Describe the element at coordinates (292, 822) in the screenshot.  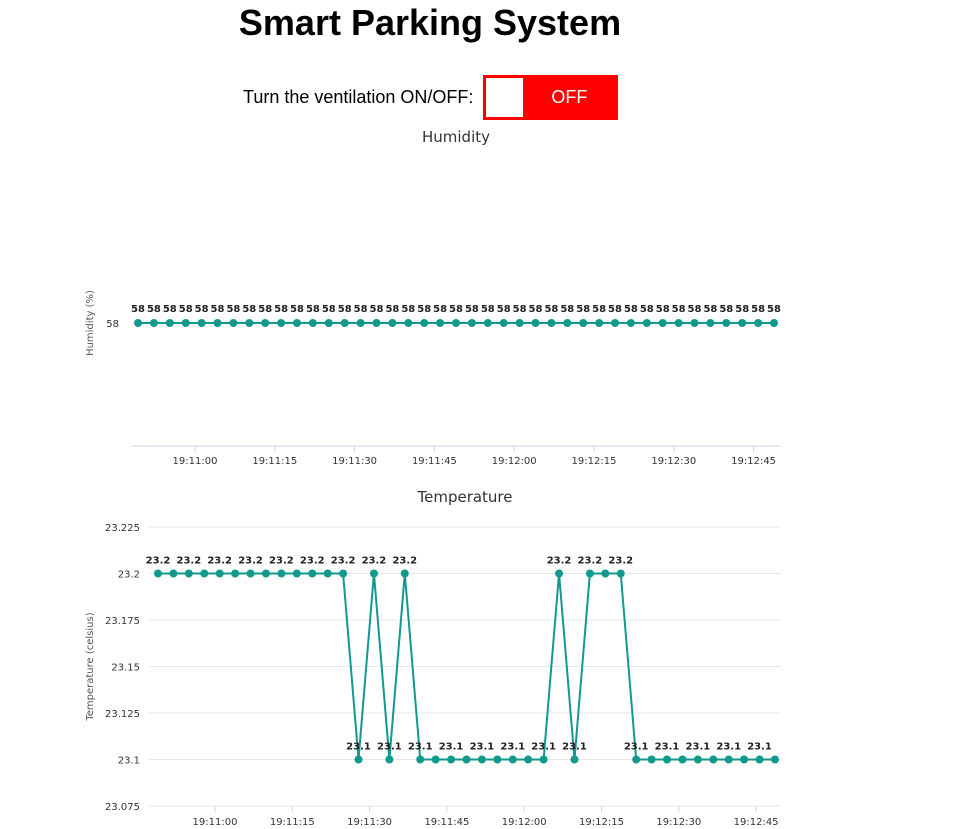
I see `x-tick-label: 19:11:15` at that location.